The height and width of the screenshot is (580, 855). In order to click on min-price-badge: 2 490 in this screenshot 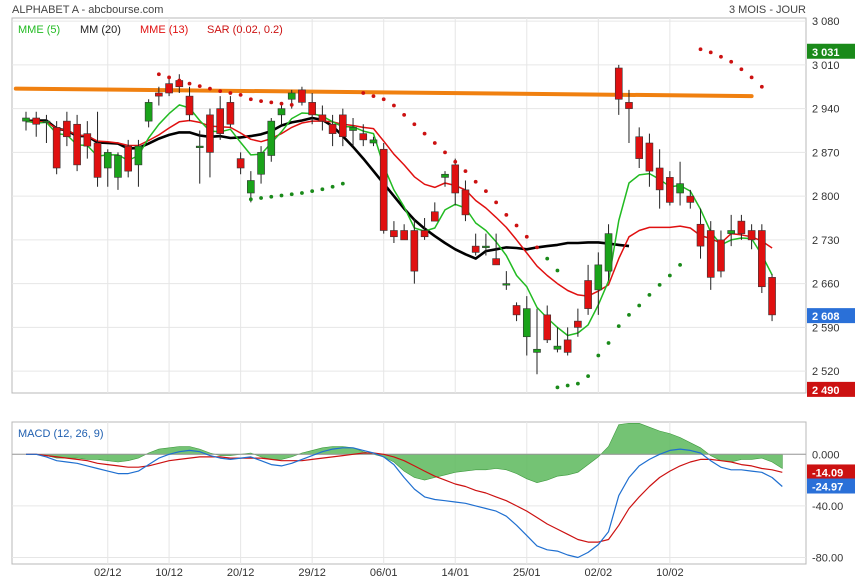, I will do `click(826, 391)`.